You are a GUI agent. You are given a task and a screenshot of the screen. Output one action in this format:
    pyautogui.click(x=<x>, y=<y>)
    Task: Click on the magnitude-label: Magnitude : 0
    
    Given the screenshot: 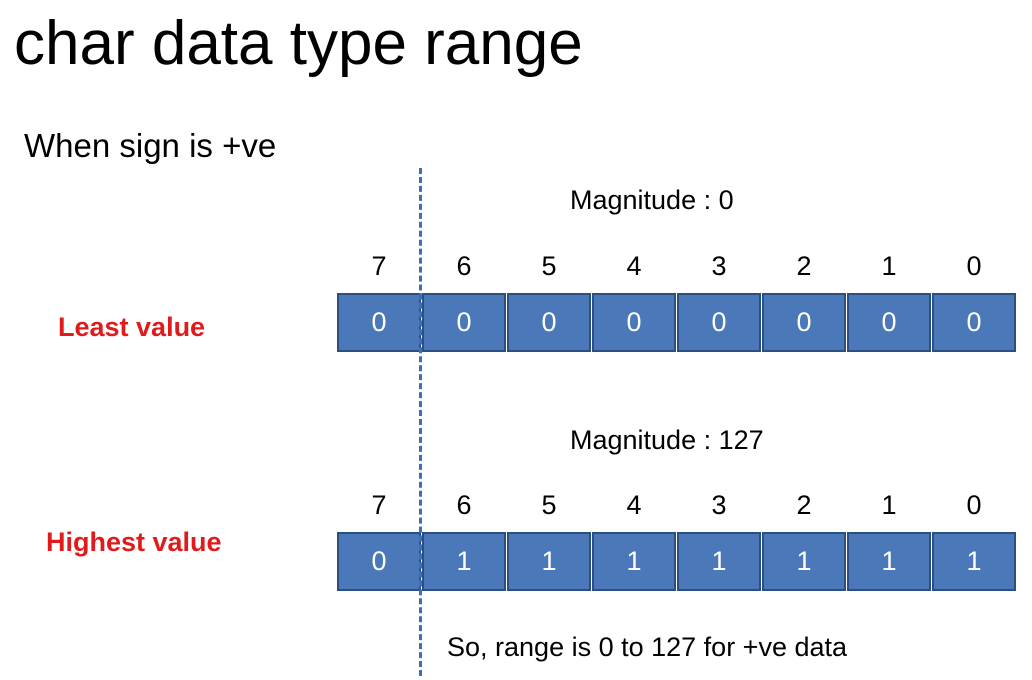 What is the action you would take?
    pyautogui.click(x=652, y=200)
    